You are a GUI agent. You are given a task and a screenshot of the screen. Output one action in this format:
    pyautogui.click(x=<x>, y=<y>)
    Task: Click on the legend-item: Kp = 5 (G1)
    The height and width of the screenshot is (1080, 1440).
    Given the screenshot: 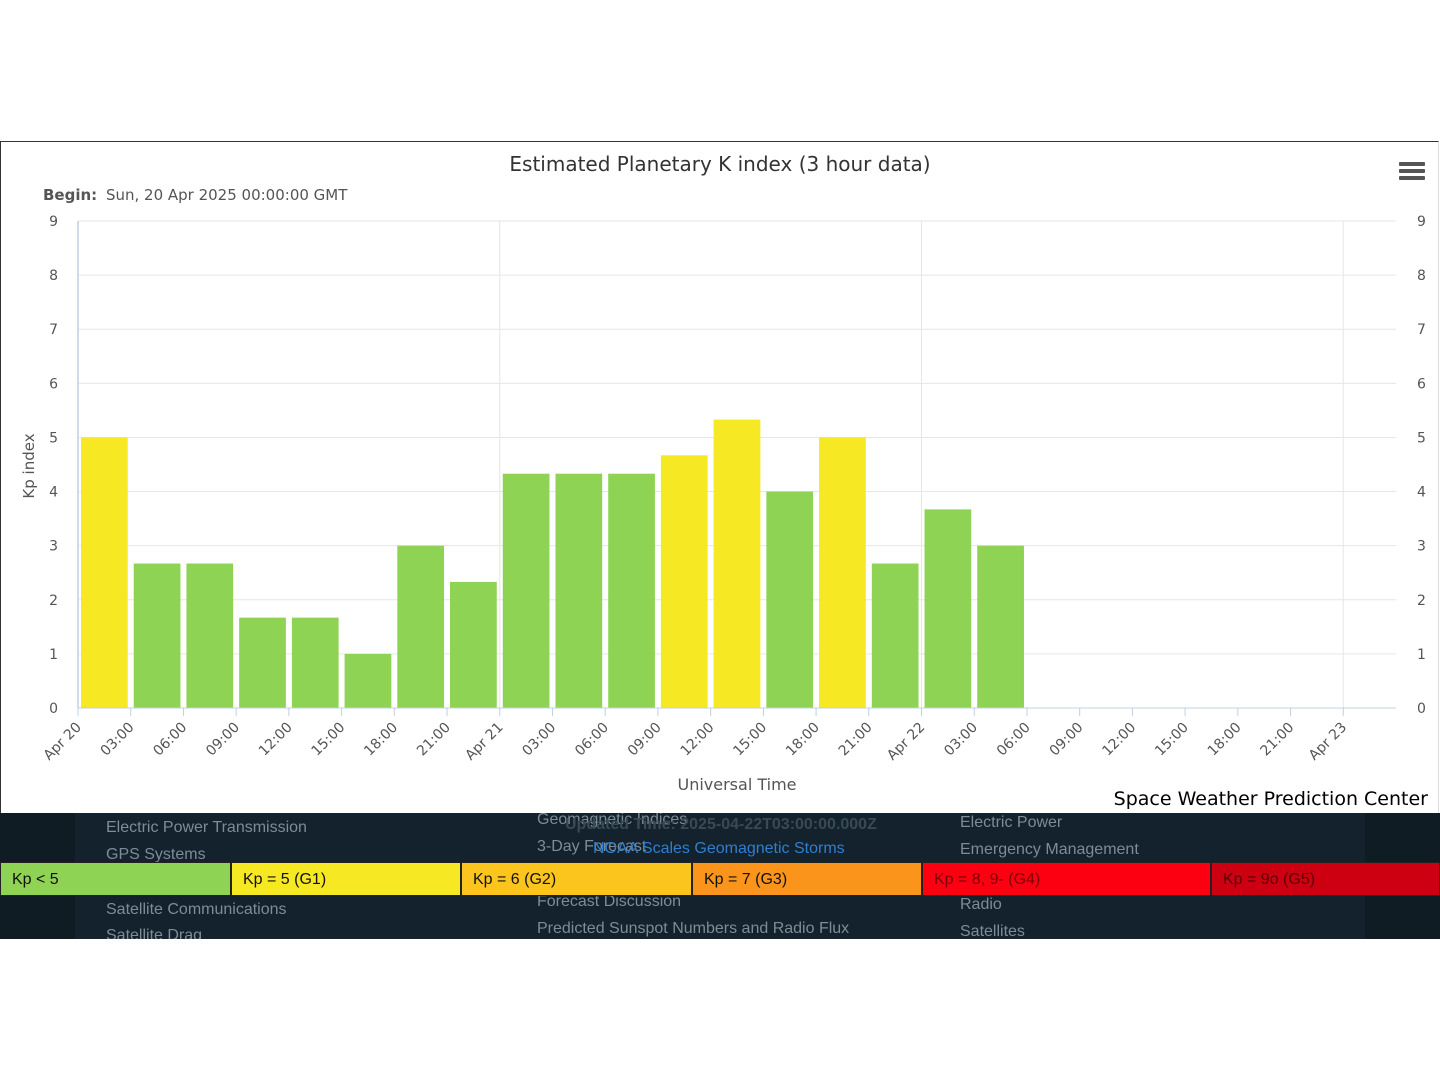 What is the action you would take?
    pyautogui.click(x=346, y=879)
    